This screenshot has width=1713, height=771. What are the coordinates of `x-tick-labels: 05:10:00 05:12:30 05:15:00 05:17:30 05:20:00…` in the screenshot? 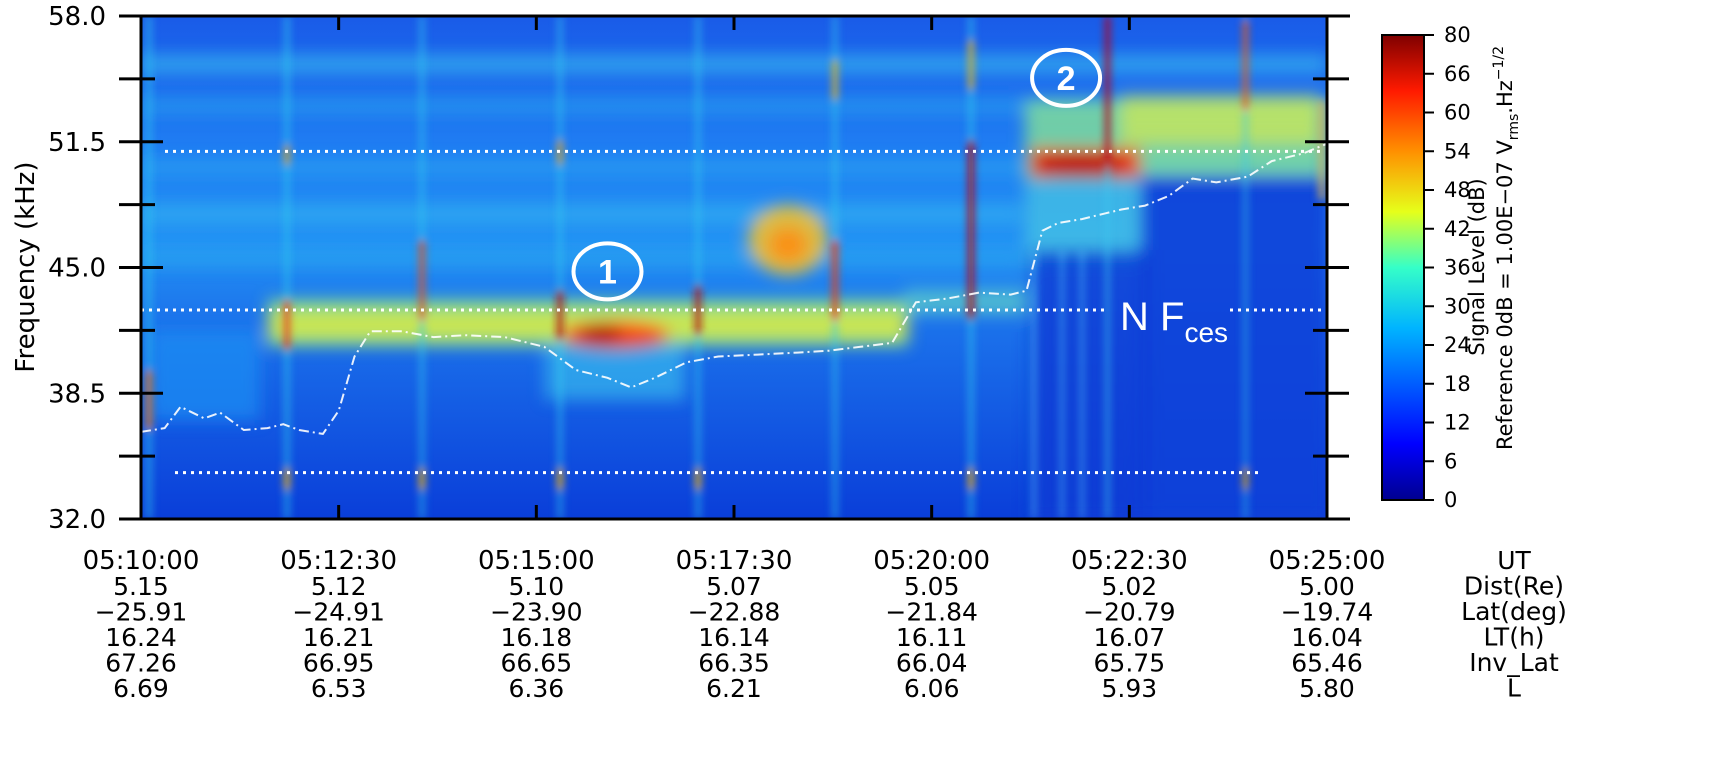 It's located at (734, 561).